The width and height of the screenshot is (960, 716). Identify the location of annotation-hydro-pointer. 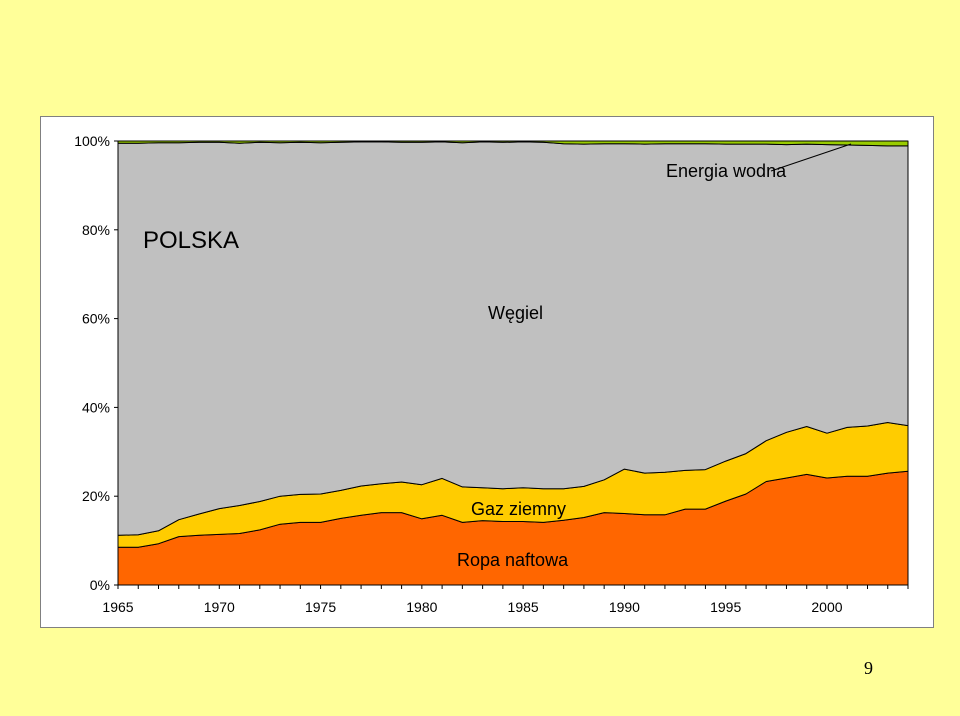
(811, 157).